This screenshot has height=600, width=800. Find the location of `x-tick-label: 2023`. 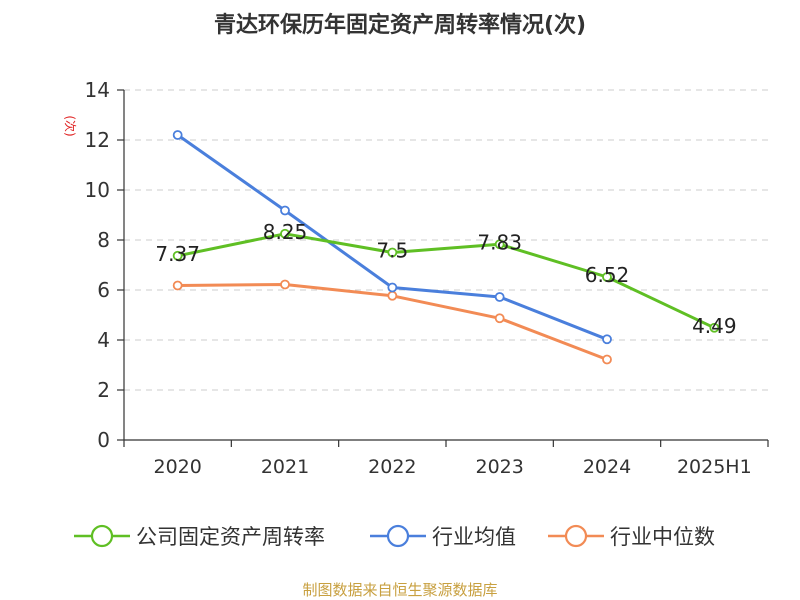

x-tick-label: 2023 is located at coordinates (499, 467).